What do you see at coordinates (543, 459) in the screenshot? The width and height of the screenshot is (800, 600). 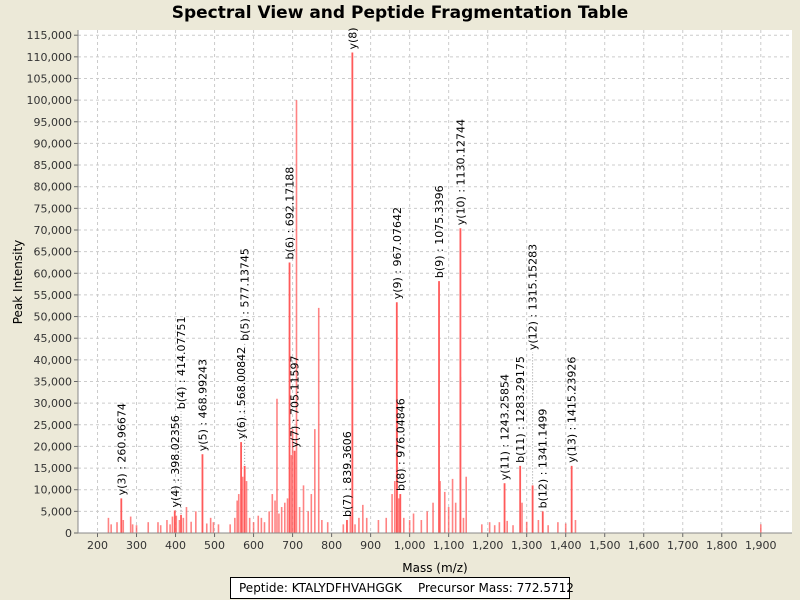 I see `peak-label: b(12) : 1341.1499` at bounding box center [543, 459].